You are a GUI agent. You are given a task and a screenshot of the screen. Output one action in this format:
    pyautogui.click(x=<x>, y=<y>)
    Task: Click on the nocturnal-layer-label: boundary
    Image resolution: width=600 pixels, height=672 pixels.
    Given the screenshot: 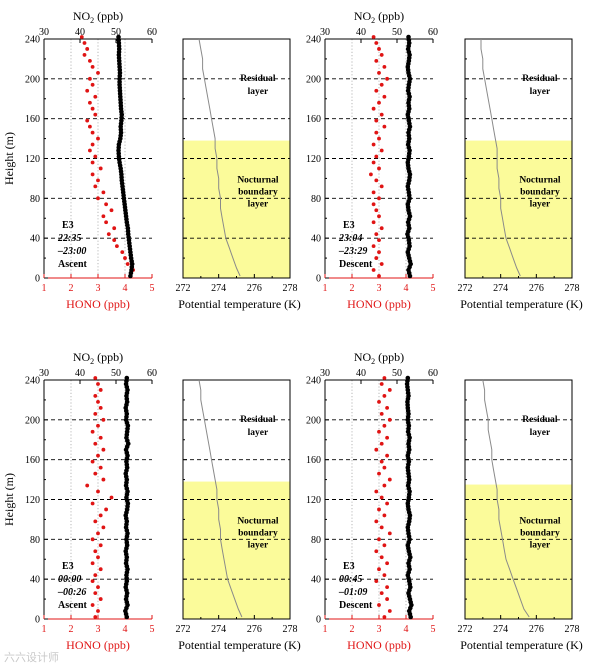 What is the action you would take?
    pyautogui.click(x=258, y=533)
    